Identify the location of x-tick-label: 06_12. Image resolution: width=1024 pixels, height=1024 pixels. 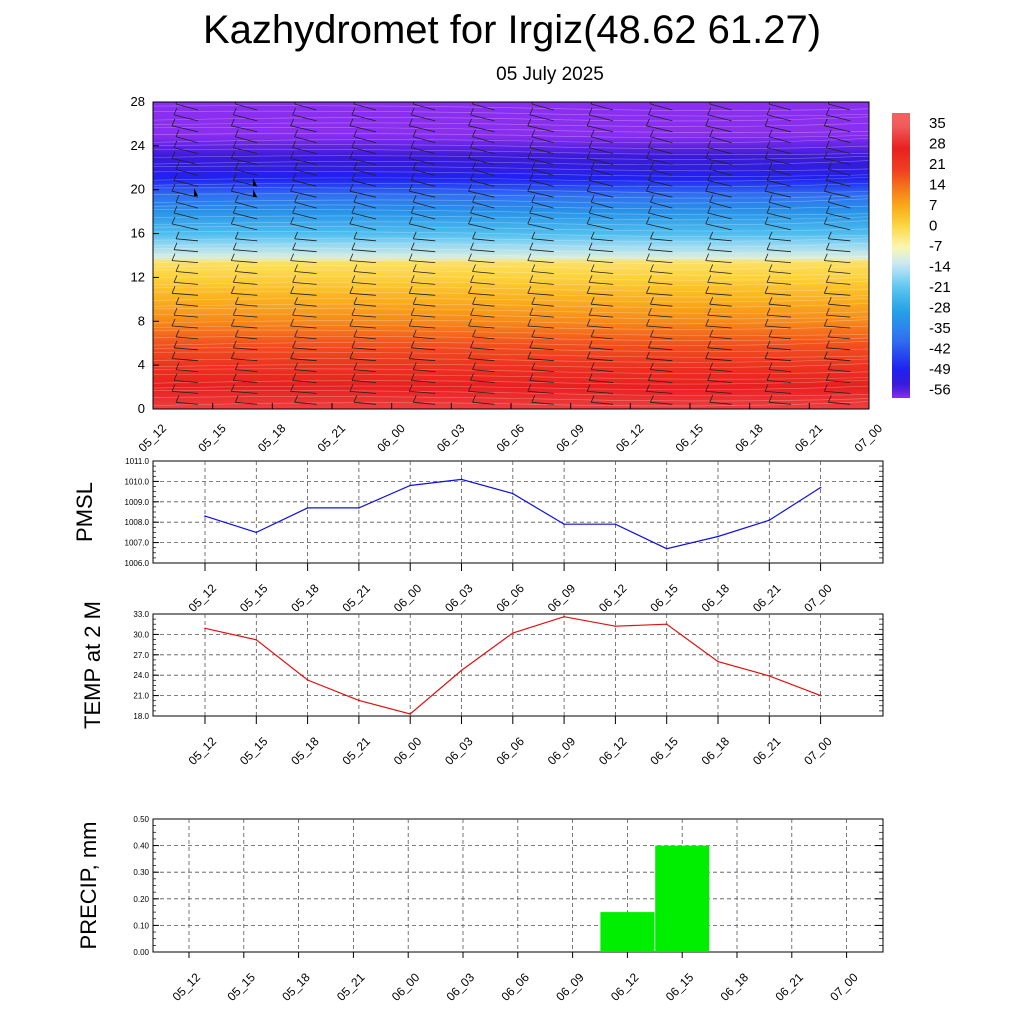
(613, 598).